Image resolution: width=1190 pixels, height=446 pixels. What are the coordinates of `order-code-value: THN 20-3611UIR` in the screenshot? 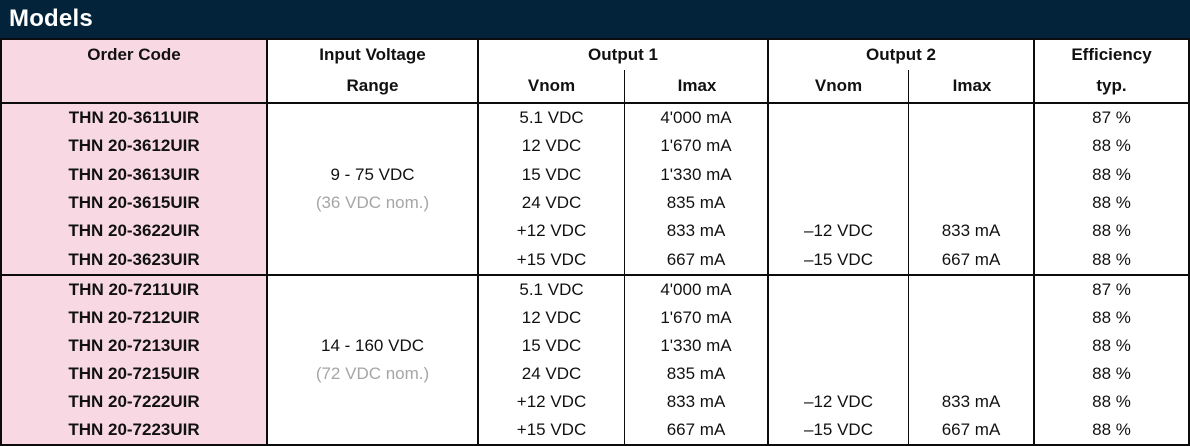 It's located at (134, 118).